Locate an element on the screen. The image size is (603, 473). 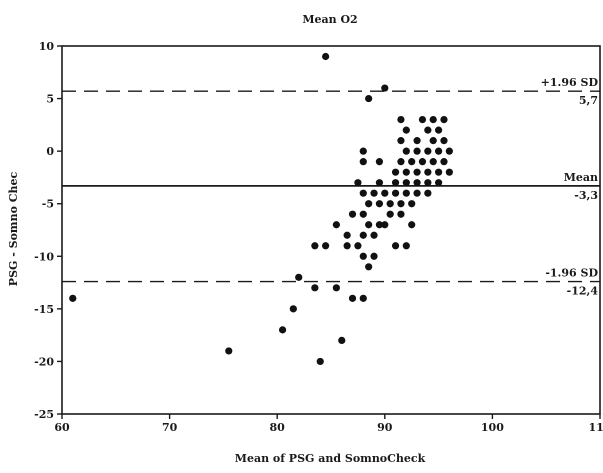
y-tick-label: -5 is located at coordinates (48, 204).